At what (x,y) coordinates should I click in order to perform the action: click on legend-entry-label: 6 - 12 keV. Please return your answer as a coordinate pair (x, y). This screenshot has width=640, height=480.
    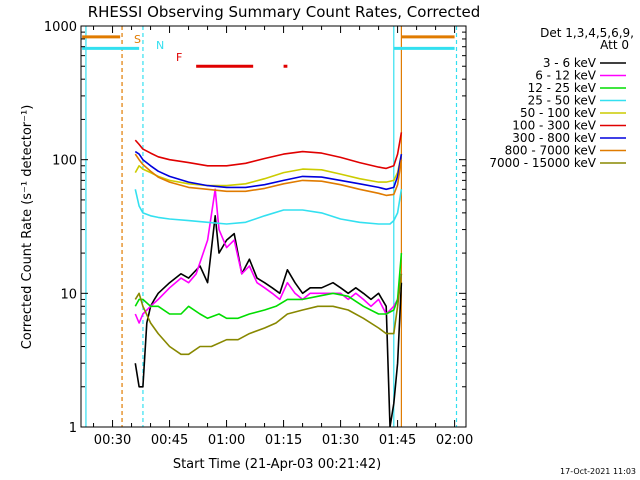
    Looking at the image, I should click on (566, 76).